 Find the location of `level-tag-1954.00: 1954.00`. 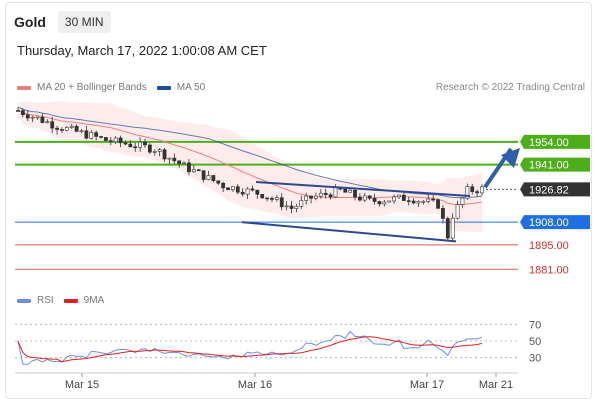

level-tag-1954.00: 1954.00 is located at coordinates (549, 143).